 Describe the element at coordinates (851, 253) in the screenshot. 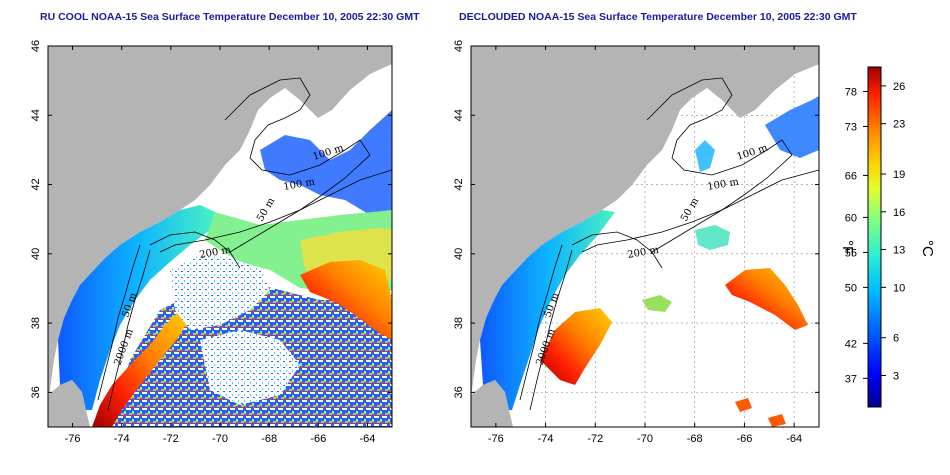

I see `fahrenheit-tick-label: 55` at that location.